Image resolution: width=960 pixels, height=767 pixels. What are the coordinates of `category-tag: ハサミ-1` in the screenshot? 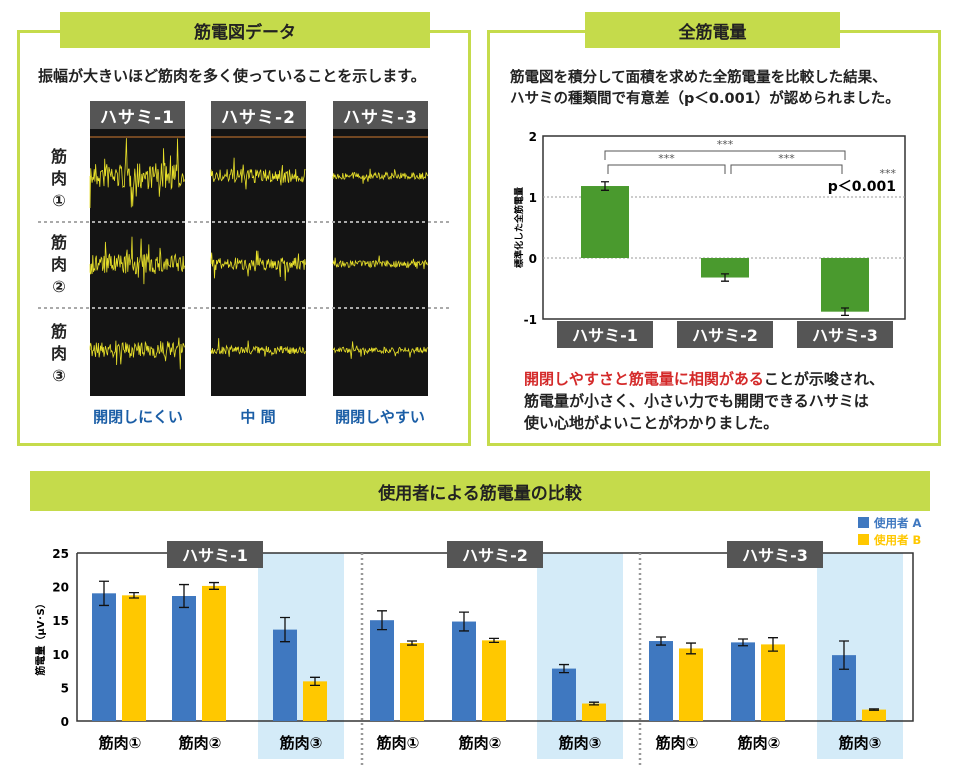 It's located at (605, 334).